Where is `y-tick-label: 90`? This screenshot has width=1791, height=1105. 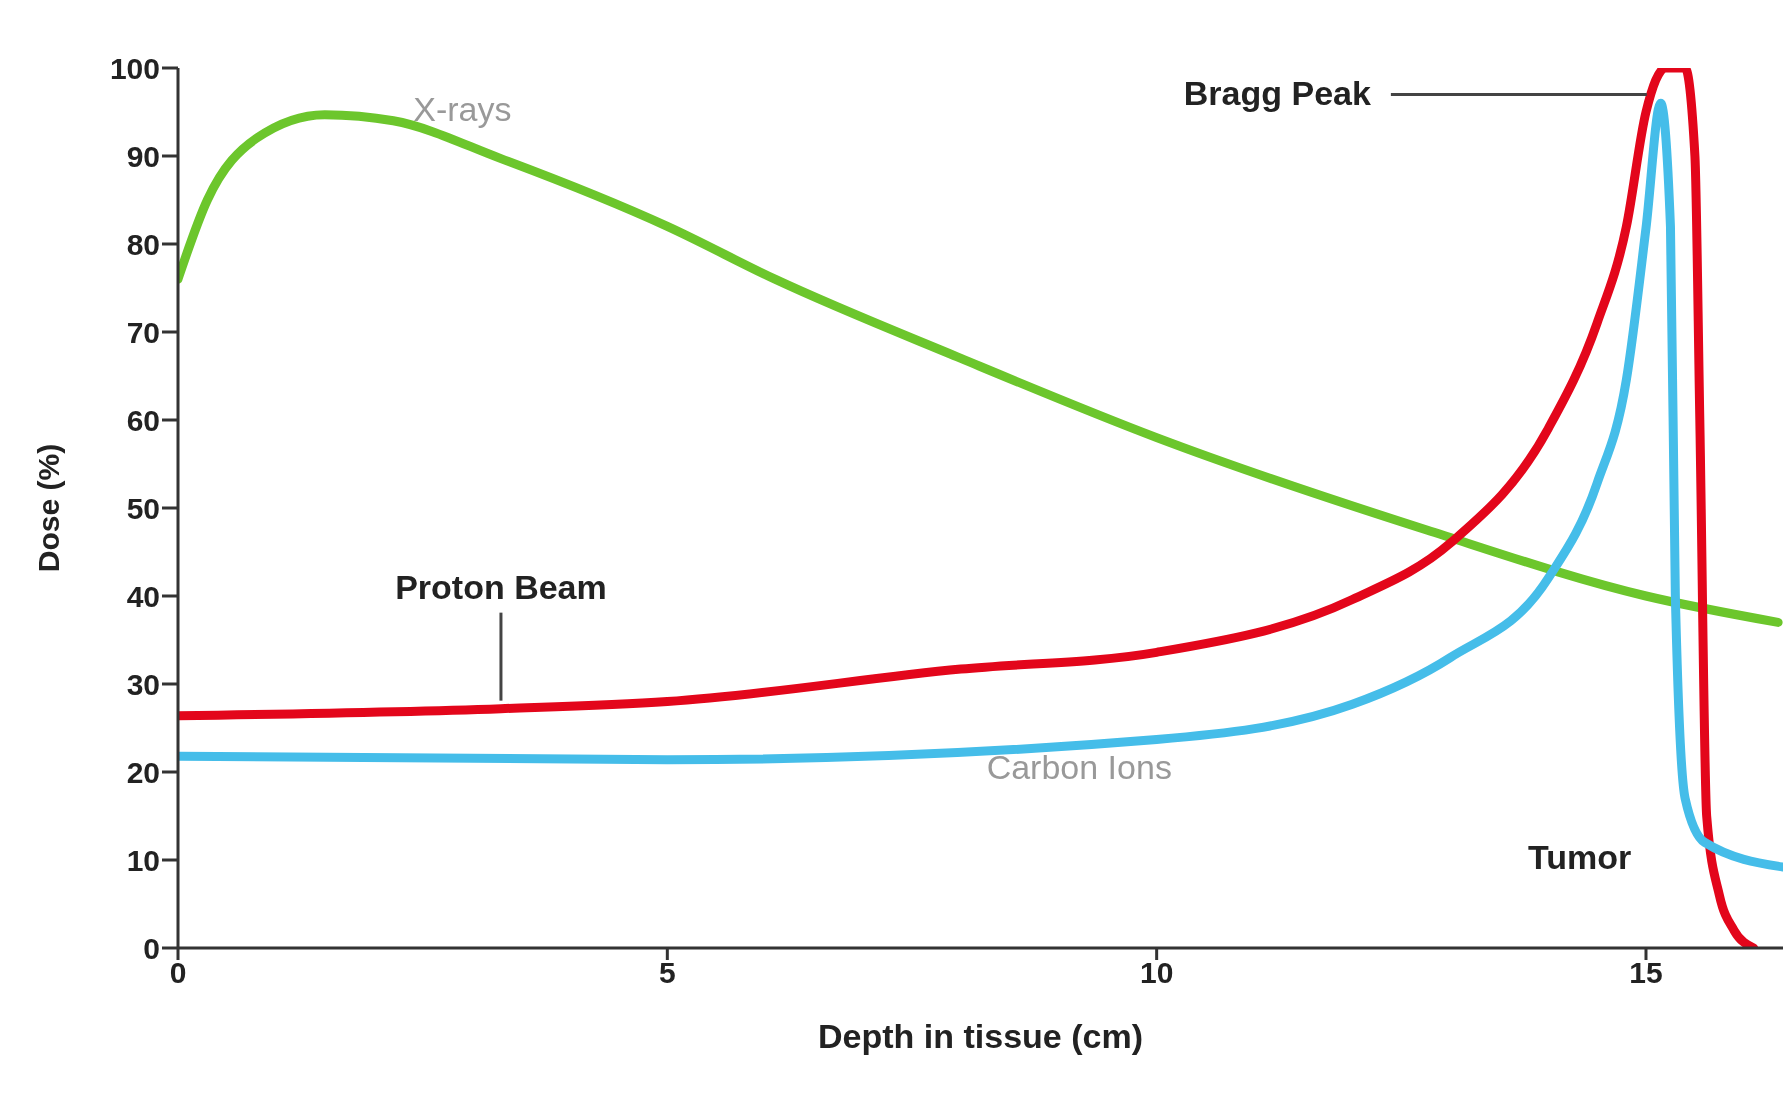
y-tick-label: 90 is located at coordinates (143, 156).